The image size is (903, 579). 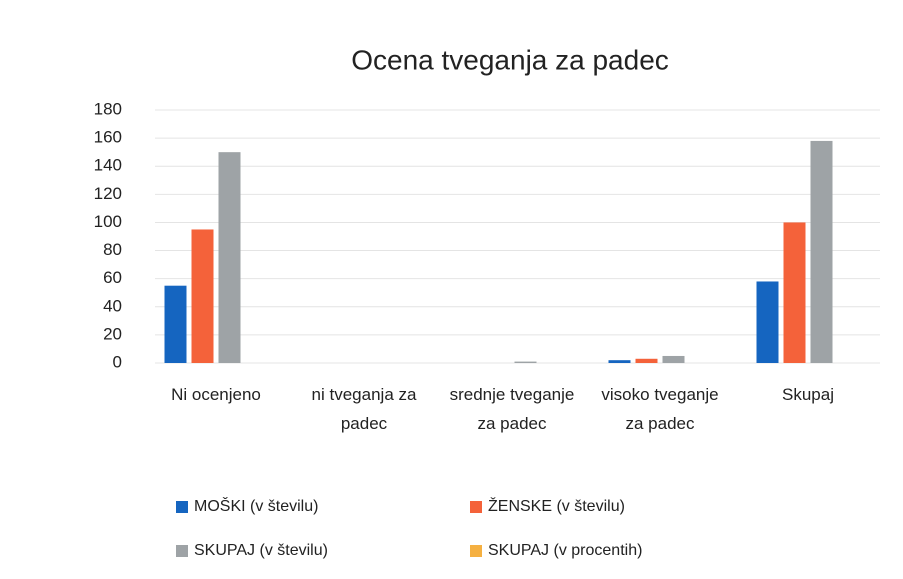 What do you see at coordinates (112, 249) in the screenshot?
I see `y-tick-label: 80` at bounding box center [112, 249].